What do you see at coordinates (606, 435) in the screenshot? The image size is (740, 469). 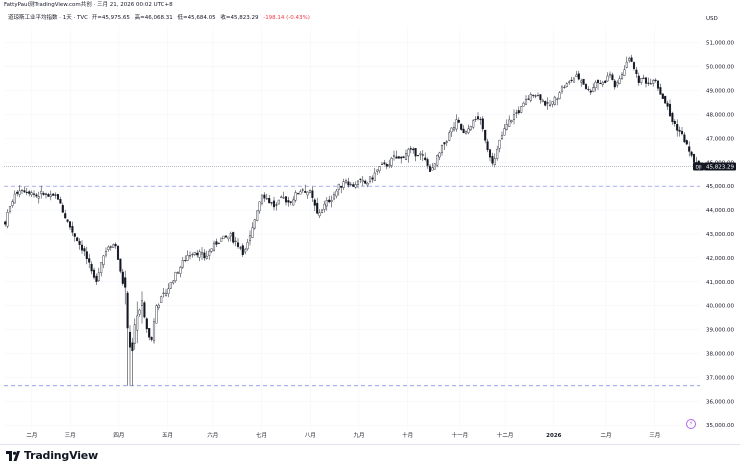 I see `x-tick-label: 二月` at bounding box center [606, 435].